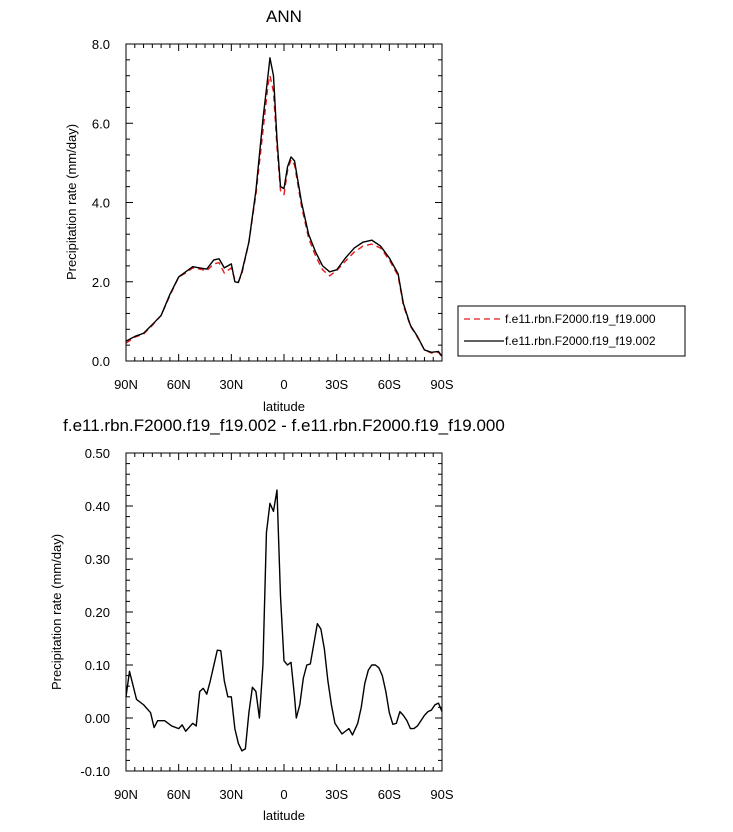  I want to click on y-tick-label: 0.0, so click(101, 361).